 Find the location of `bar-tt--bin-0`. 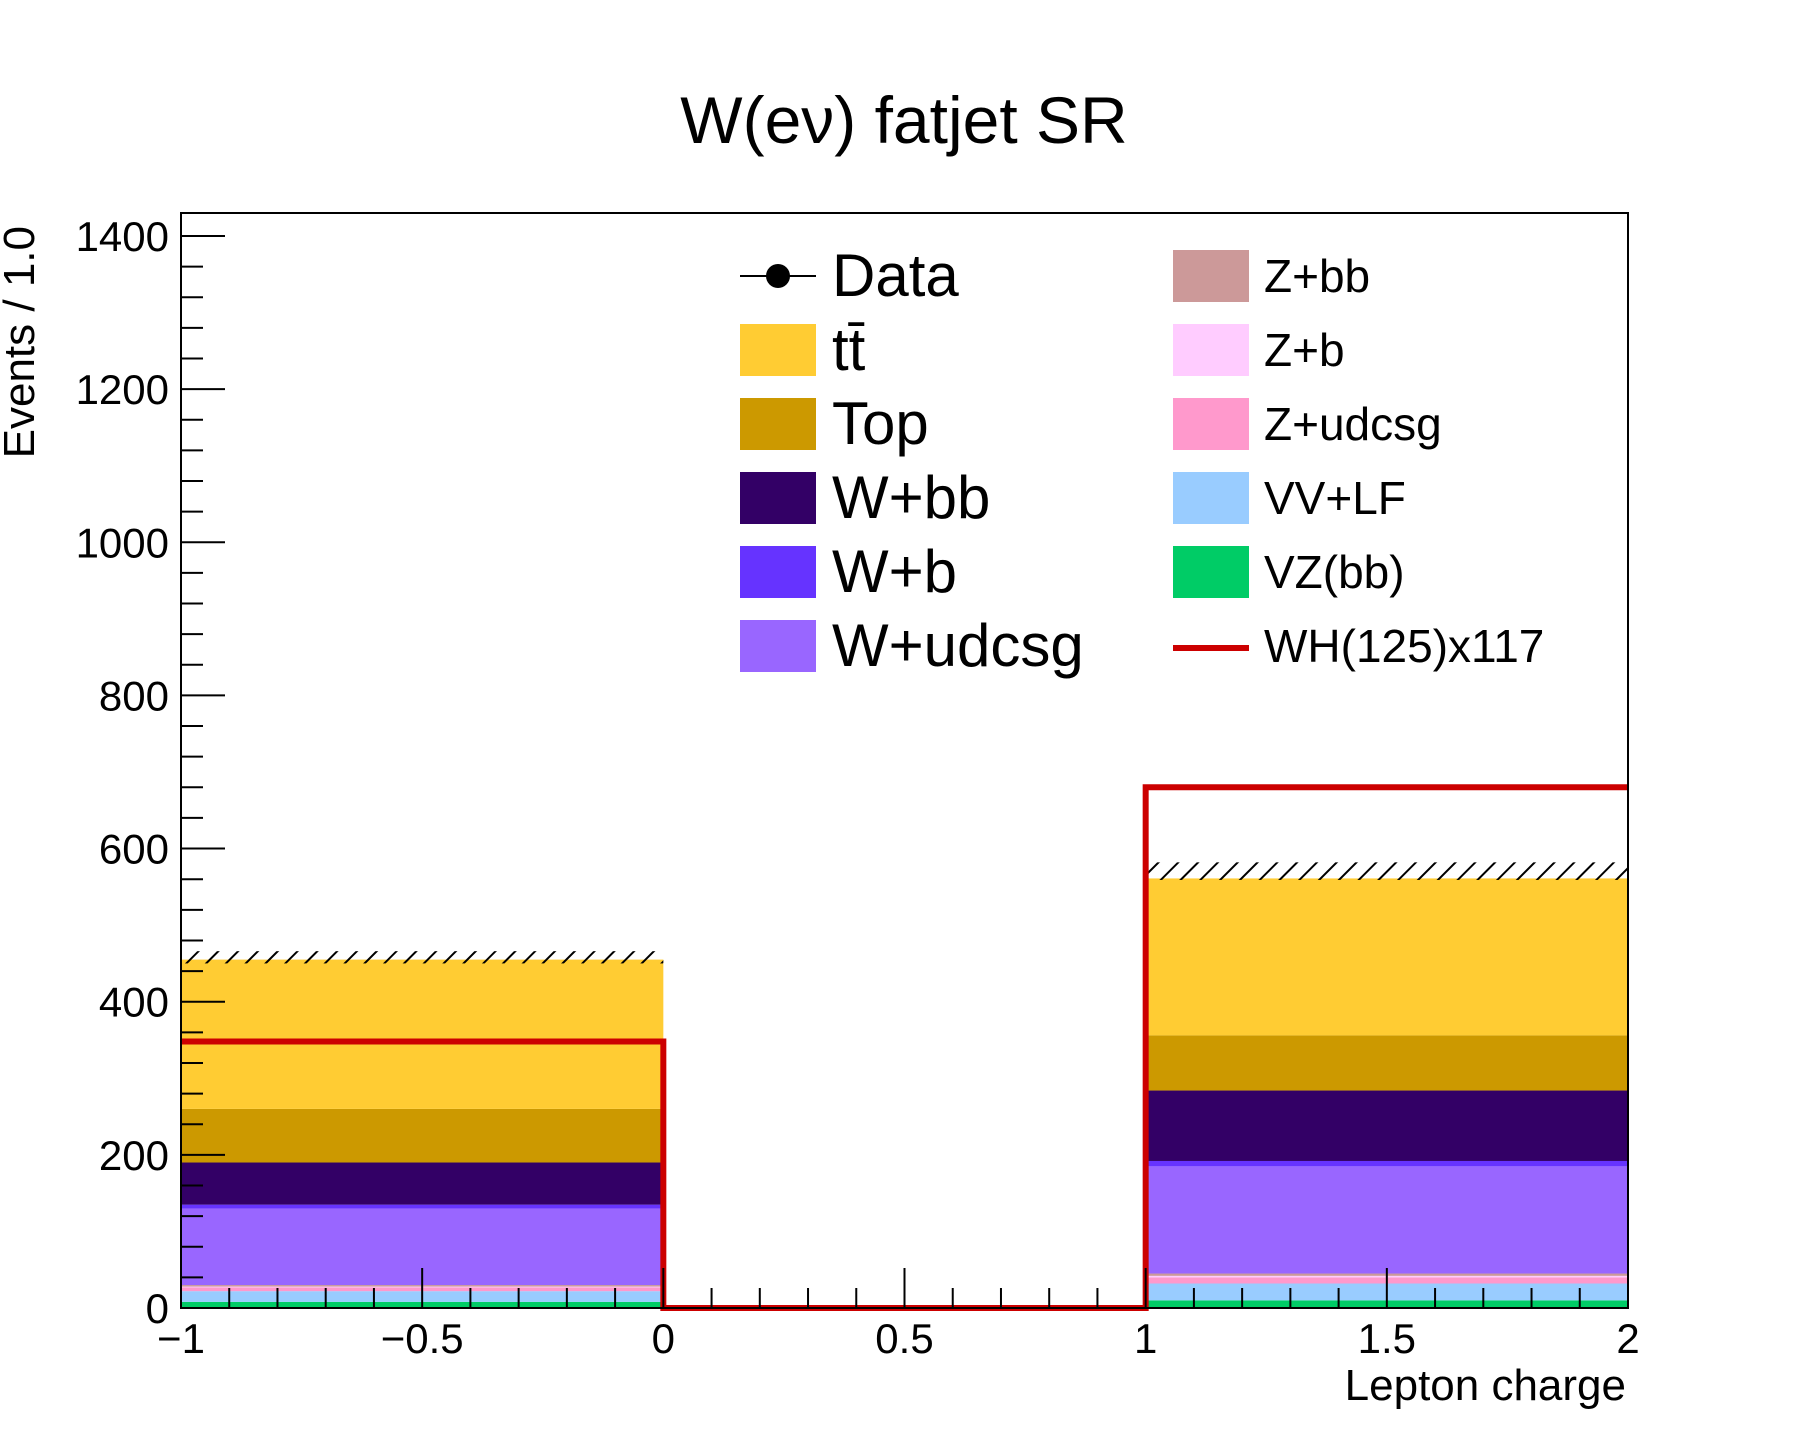

bar-tt--bin-0 is located at coordinates (422, 1034).